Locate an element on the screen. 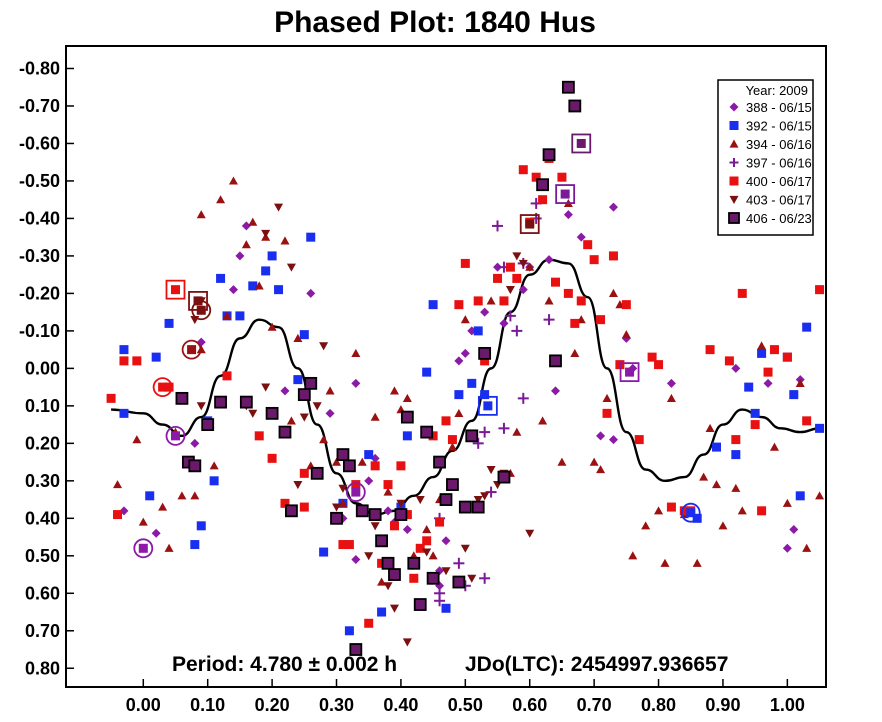 This screenshot has width=882, height=722. legend-entry: 406 - 06/23 is located at coordinates (779, 218).